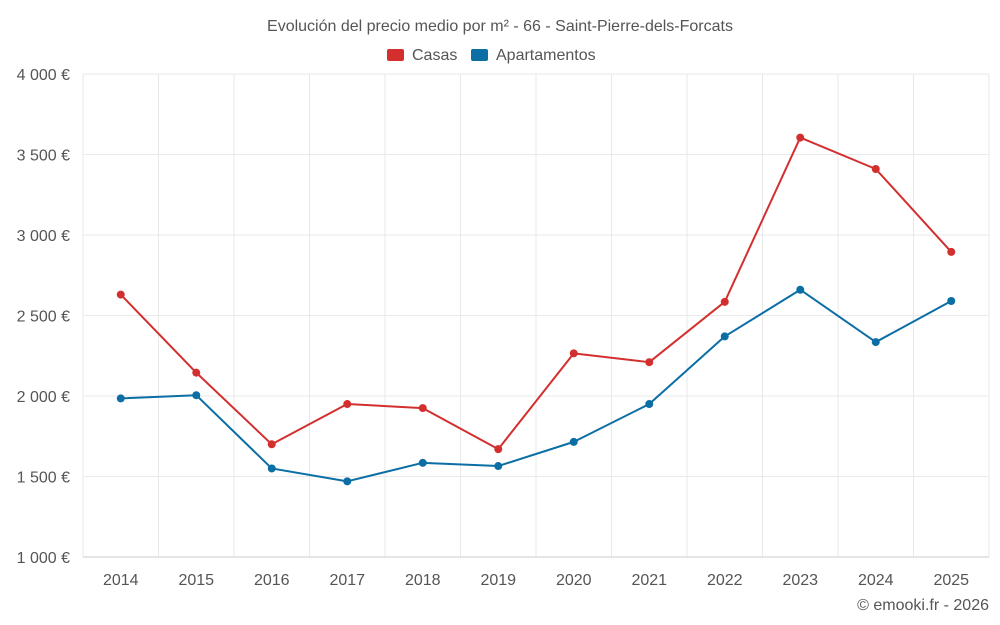 This screenshot has height=625, width=1000. I want to click on x-tick-label: 2018, so click(423, 580).